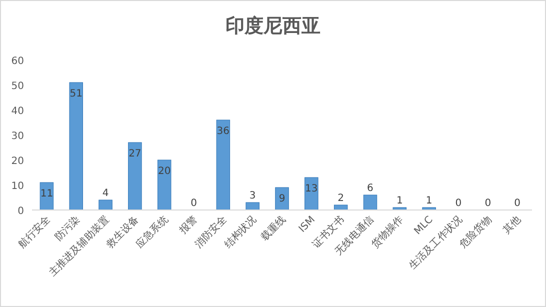  I want to click on data-label: 3, so click(252, 196).